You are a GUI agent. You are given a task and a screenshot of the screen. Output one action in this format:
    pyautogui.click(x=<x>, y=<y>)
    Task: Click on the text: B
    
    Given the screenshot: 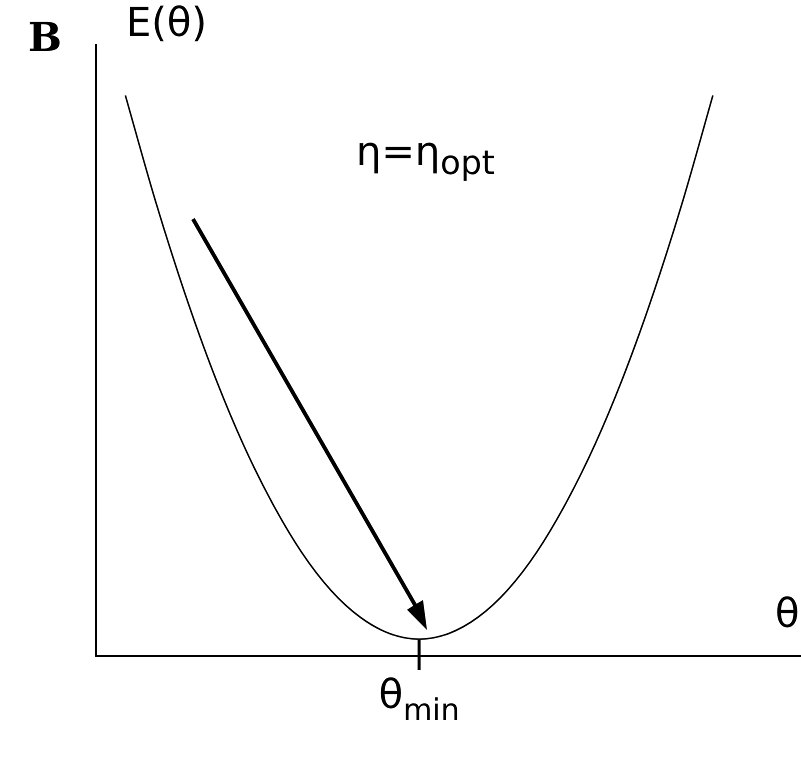 What is the action you would take?
    pyautogui.click(x=45, y=37)
    